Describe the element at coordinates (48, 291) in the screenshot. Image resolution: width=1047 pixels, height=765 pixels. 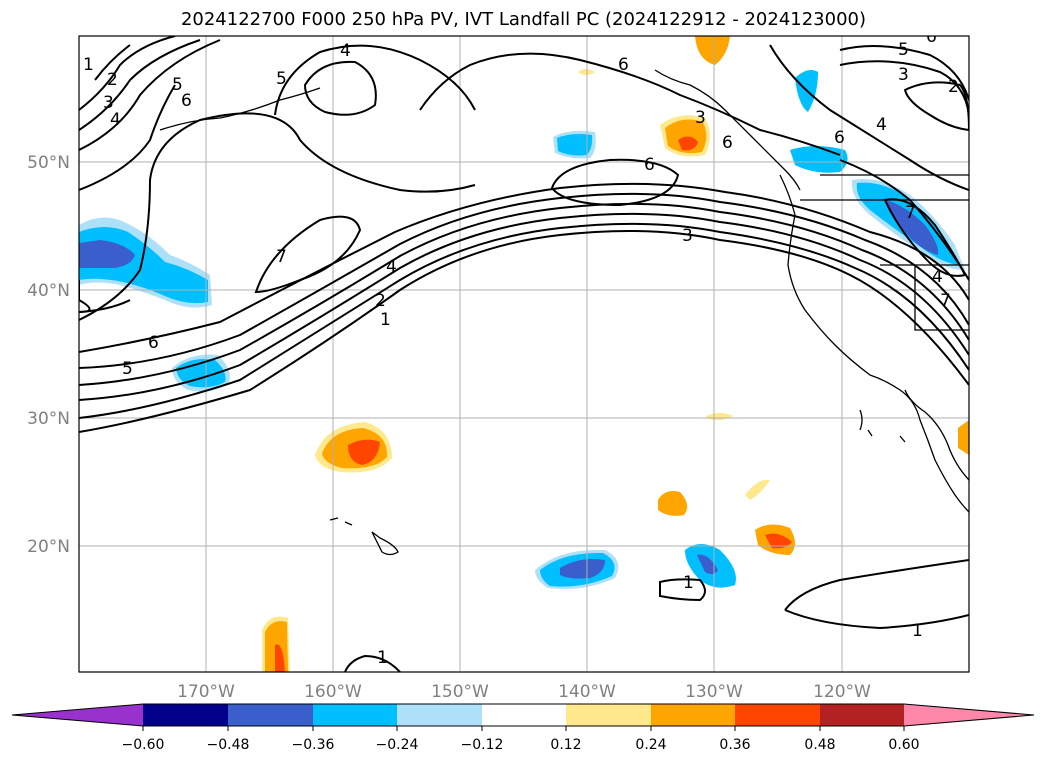
I see `lat-label-40n: 40°N` at that location.